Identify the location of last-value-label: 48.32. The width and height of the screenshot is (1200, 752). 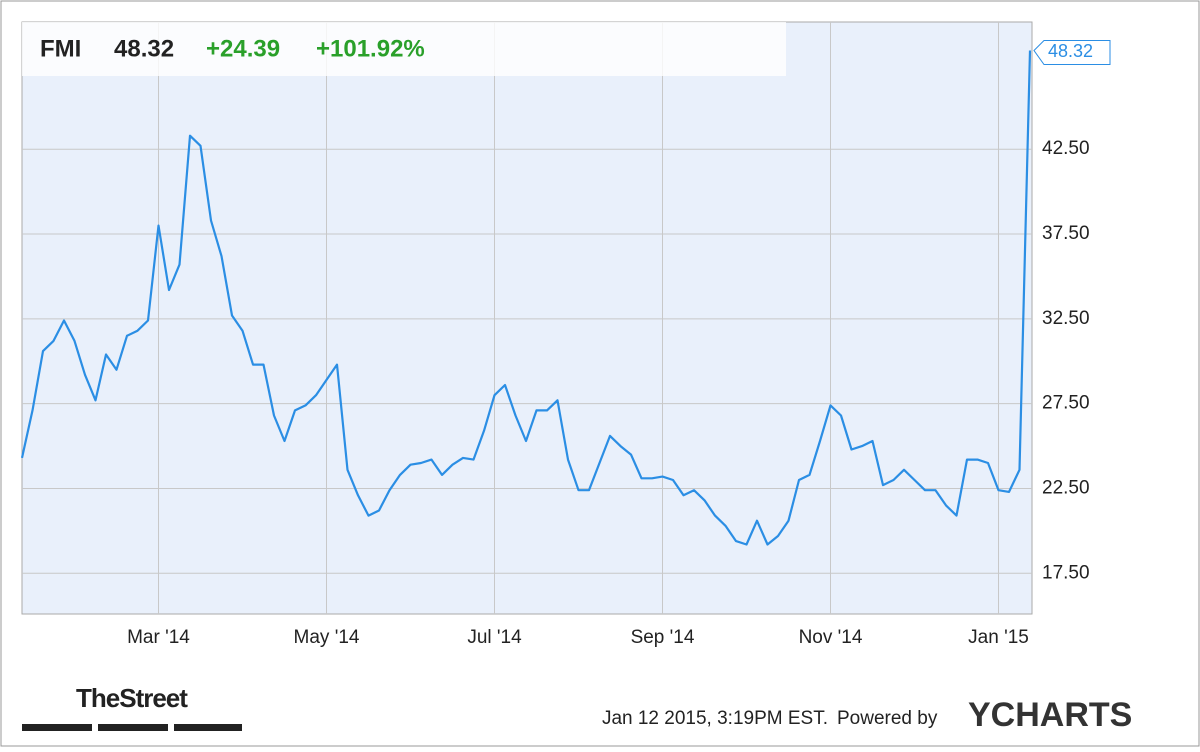
(1070, 51).